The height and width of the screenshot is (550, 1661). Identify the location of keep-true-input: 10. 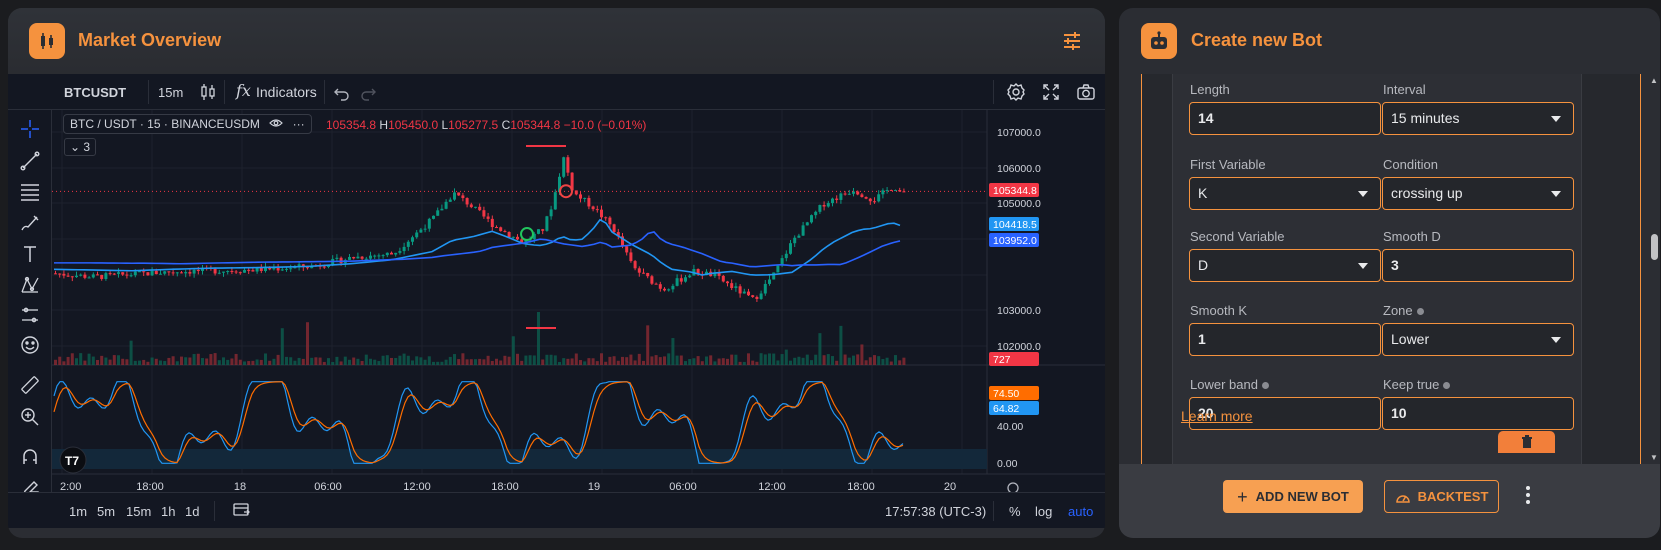
(1478, 413).